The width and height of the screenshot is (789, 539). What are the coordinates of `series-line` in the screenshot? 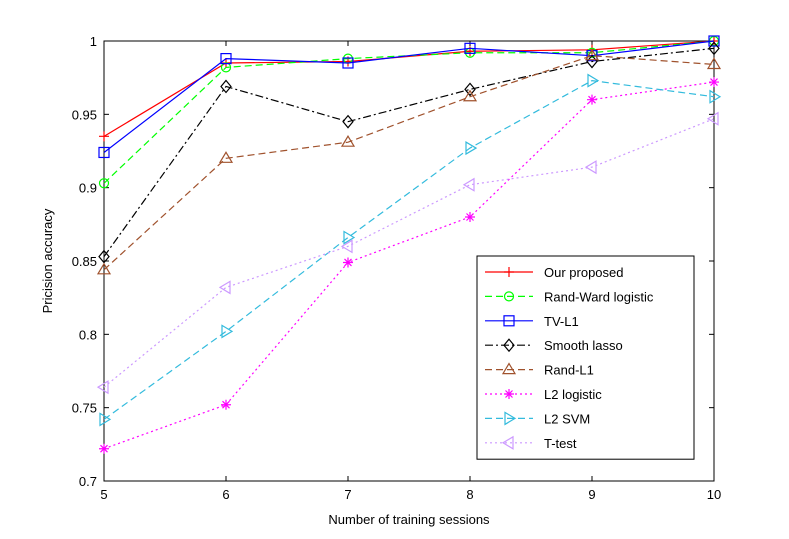 It's located at (409, 88).